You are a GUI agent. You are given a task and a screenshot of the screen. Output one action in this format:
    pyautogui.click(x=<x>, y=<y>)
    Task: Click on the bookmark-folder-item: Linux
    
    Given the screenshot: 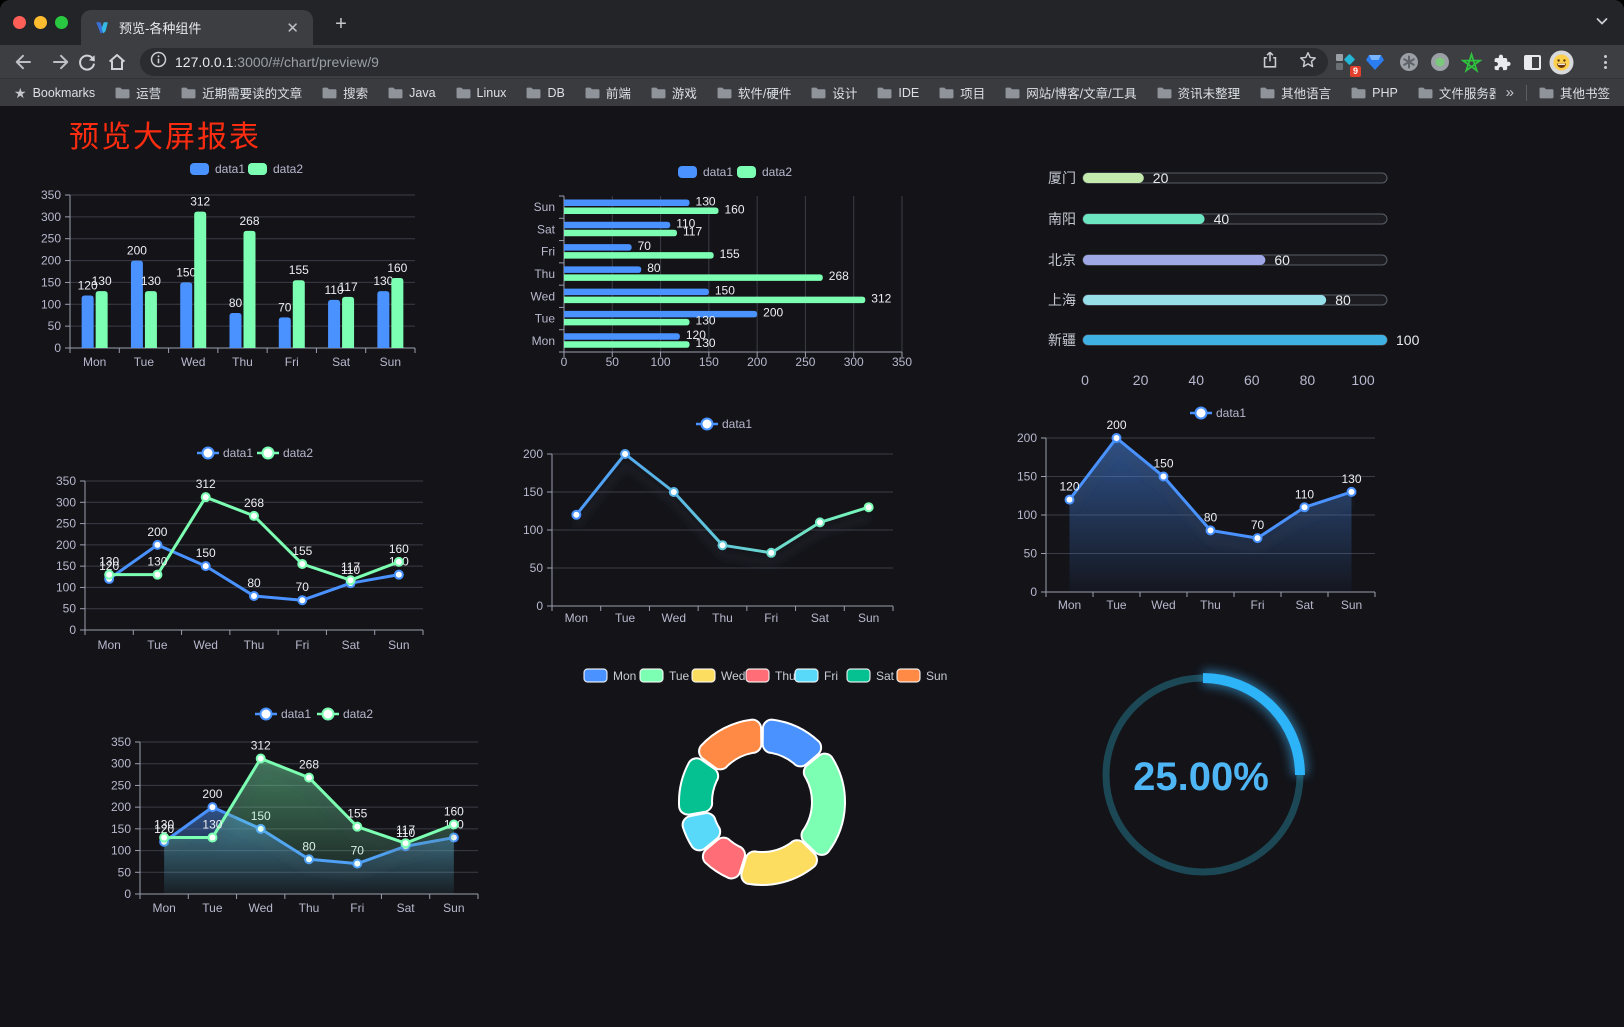 What is the action you would take?
    pyautogui.click(x=481, y=93)
    